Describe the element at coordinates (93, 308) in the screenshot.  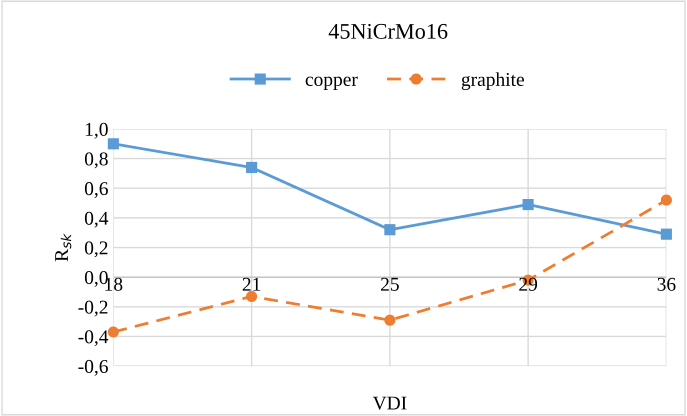
I see `y-tick-label: -0,2` at that location.